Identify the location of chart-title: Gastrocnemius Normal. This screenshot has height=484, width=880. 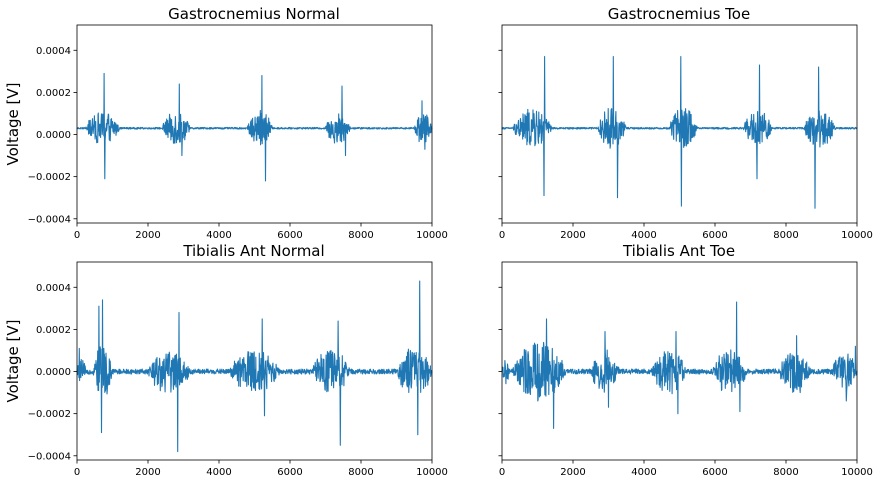
(254, 14).